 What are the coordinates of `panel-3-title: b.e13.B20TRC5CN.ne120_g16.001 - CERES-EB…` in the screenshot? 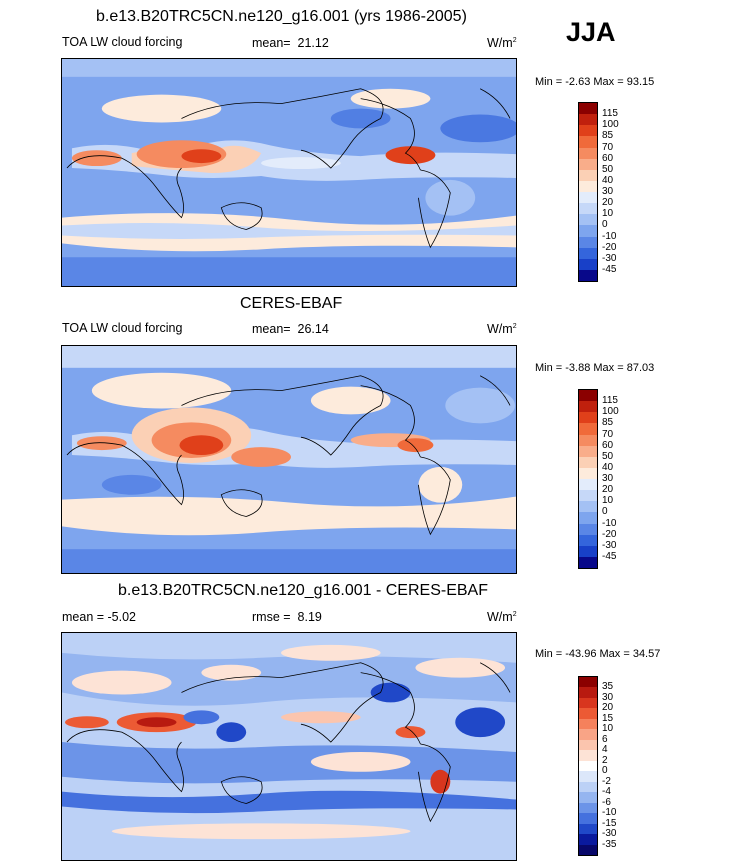 It's located at (303, 590).